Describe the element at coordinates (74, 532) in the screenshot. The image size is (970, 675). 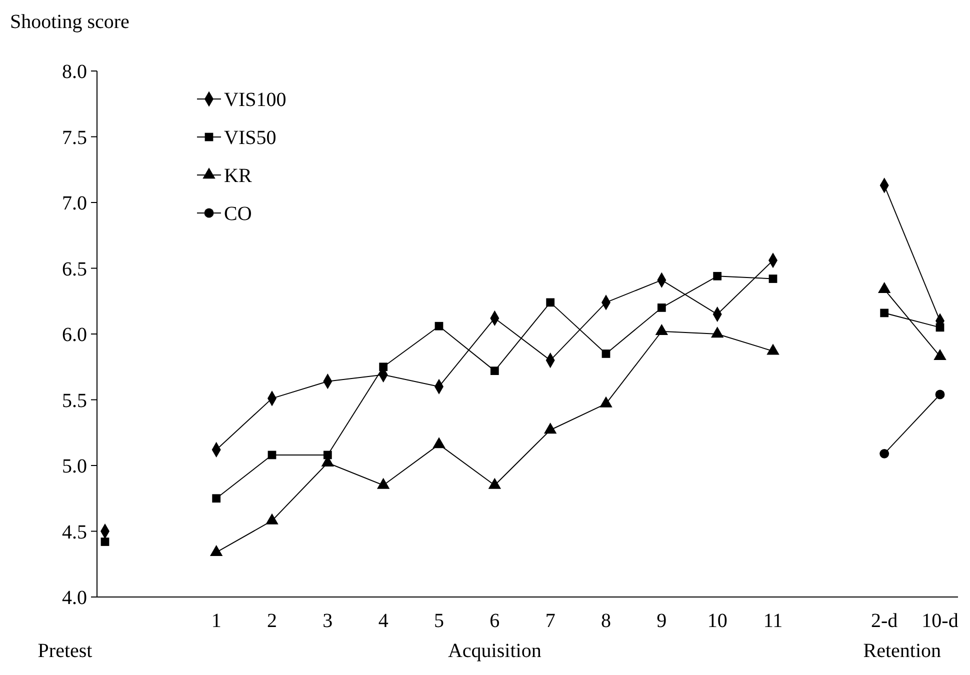
I see `y-tick-label: 4.5` at that location.